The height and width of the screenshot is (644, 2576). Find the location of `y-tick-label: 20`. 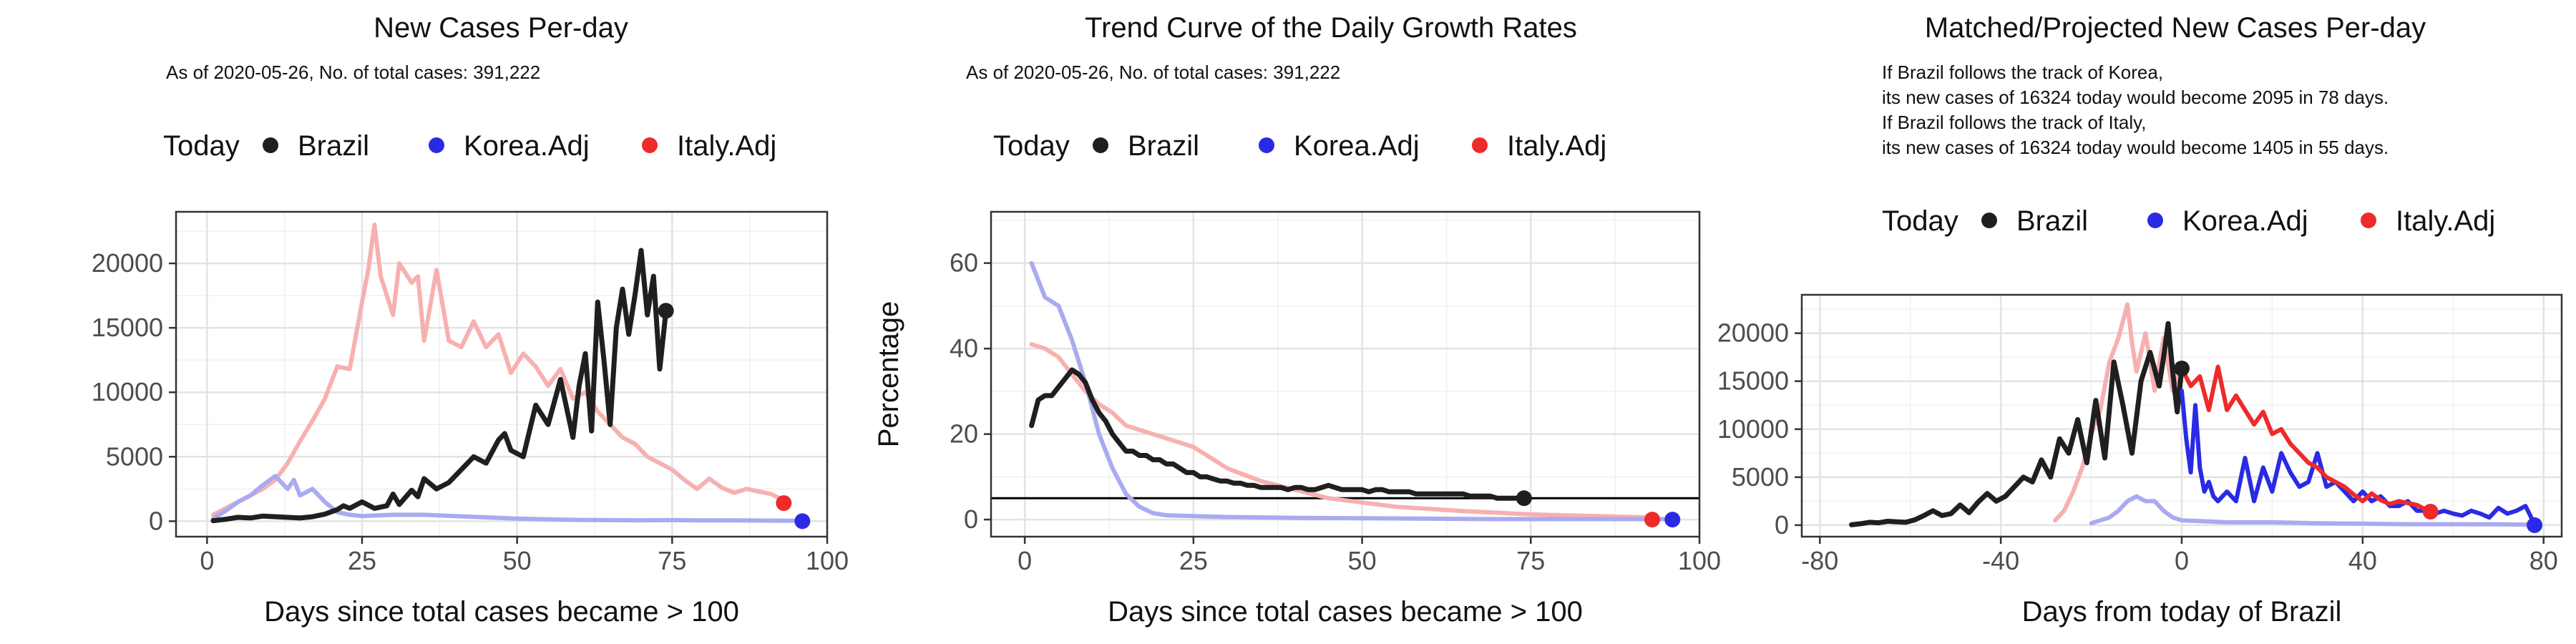

y-tick-label: 20 is located at coordinates (964, 434).